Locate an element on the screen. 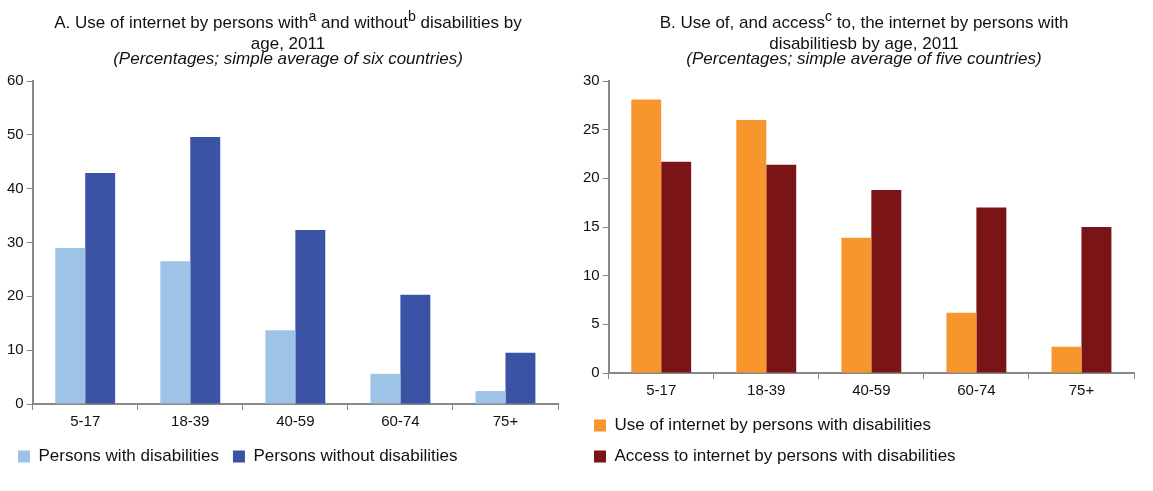 The image size is (1153, 491). y-tick-label: 25 is located at coordinates (591, 128).